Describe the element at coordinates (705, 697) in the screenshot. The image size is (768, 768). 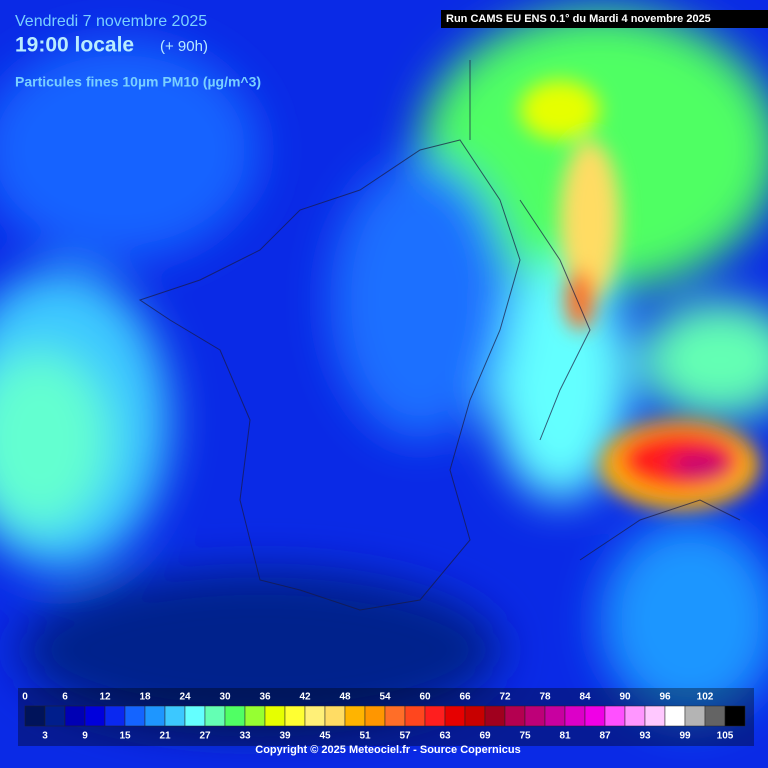
I see `scale-label: 102` at that location.